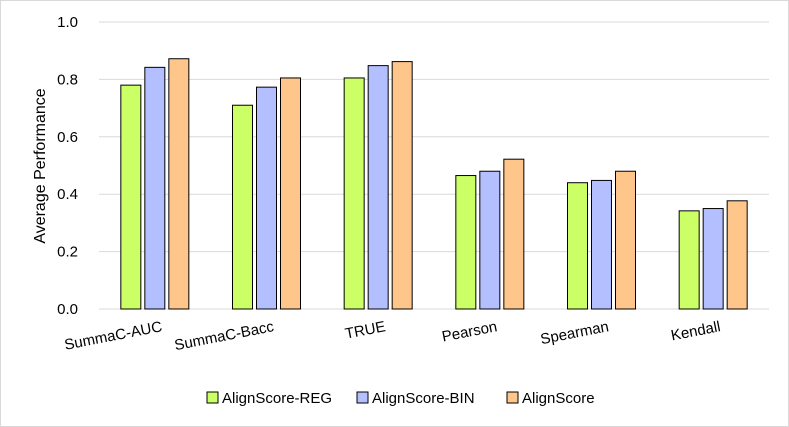 The width and height of the screenshot is (789, 427). I want to click on y-axis-title: Average Performance, so click(40, 165).